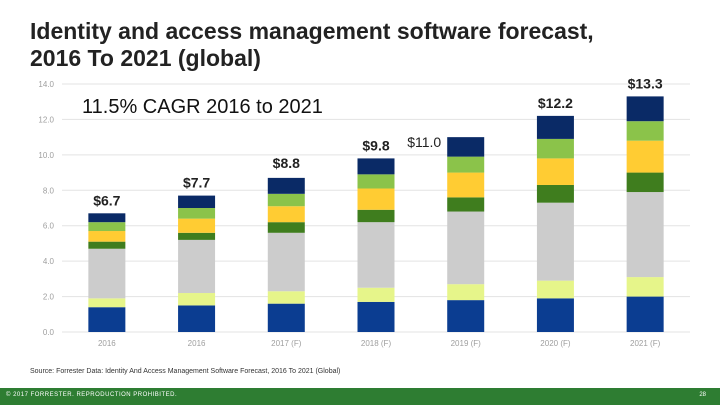 The width and height of the screenshot is (720, 405). What do you see at coordinates (49, 190) in the screenshot?
I see `y-tick-label: 8.0` at bounding box center [49, 190].